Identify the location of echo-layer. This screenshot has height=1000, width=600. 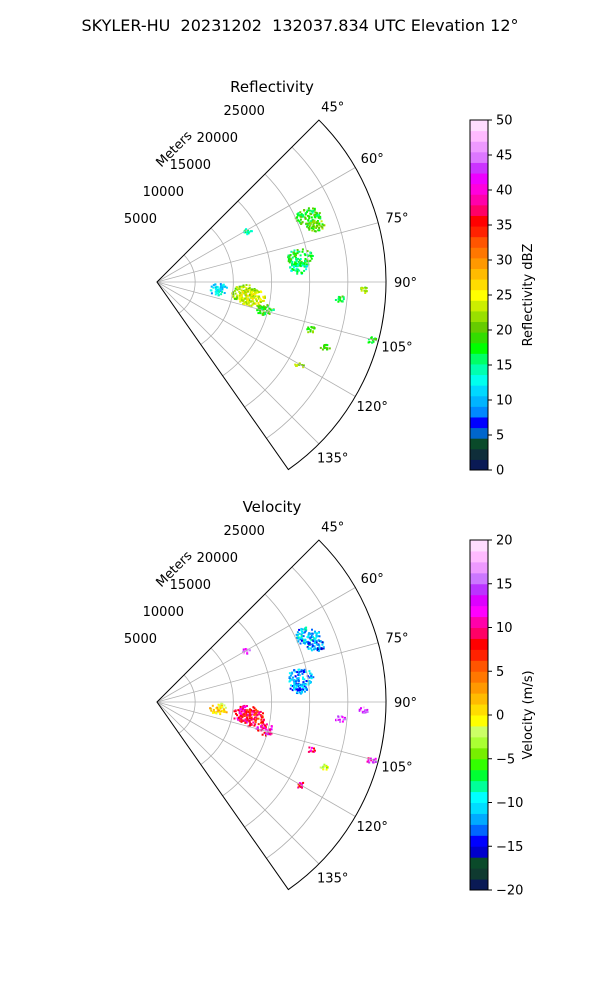
(293, 288).